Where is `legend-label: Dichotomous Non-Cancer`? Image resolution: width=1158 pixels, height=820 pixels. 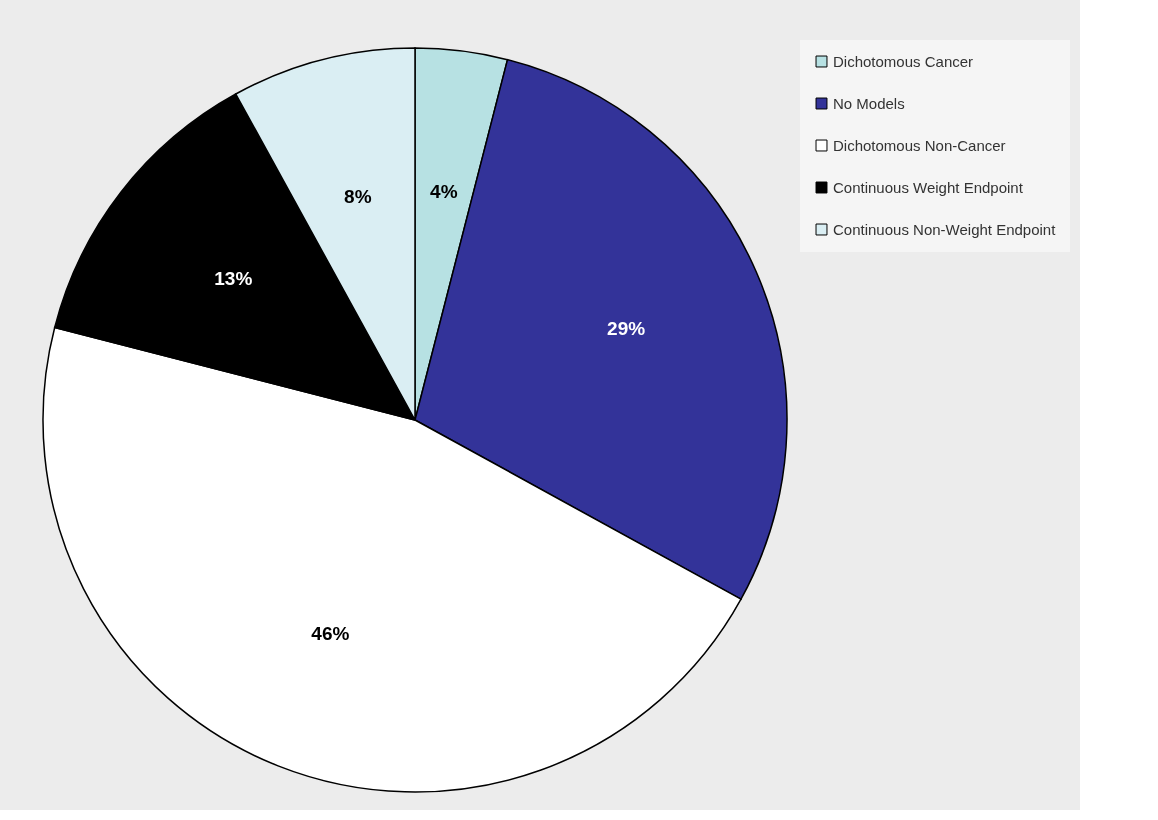
legend-label: Dichotomous Non-Cancer is located at coordinates (919, 145).